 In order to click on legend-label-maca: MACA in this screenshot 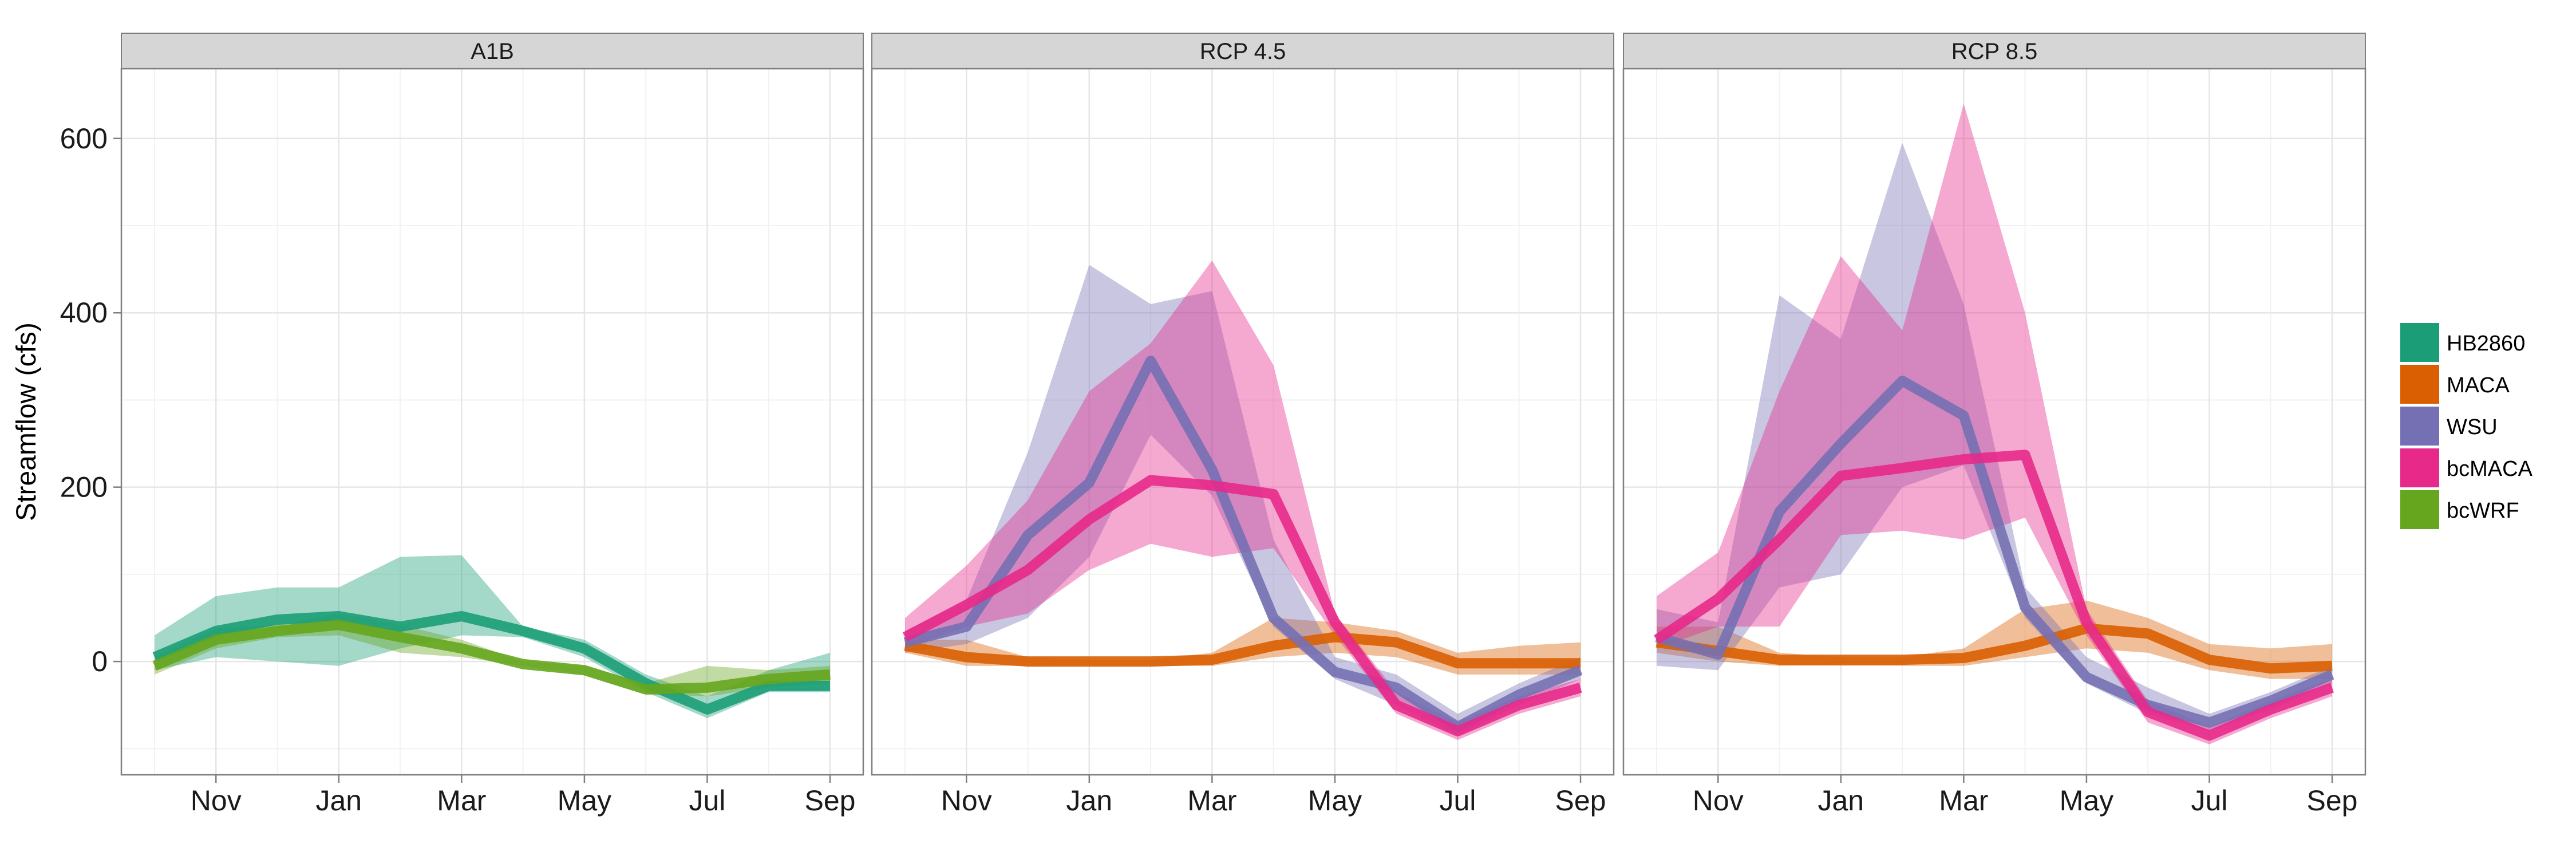, I will do `click(2478, 385)`.